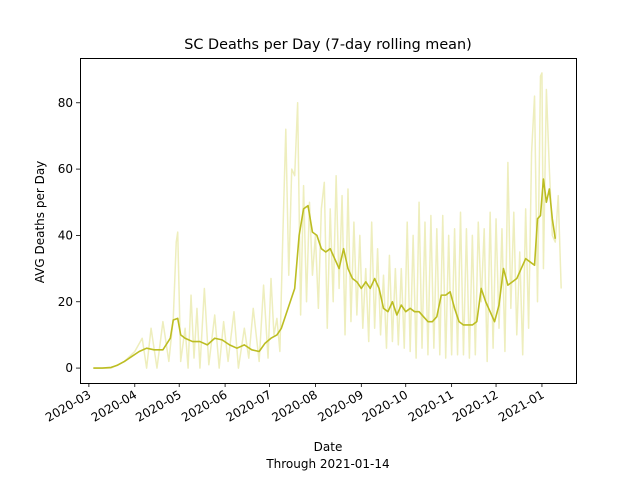 The width and height of the screenshot is (640, 484). I want to click on y-tick-label: 60, so click(65, 169).